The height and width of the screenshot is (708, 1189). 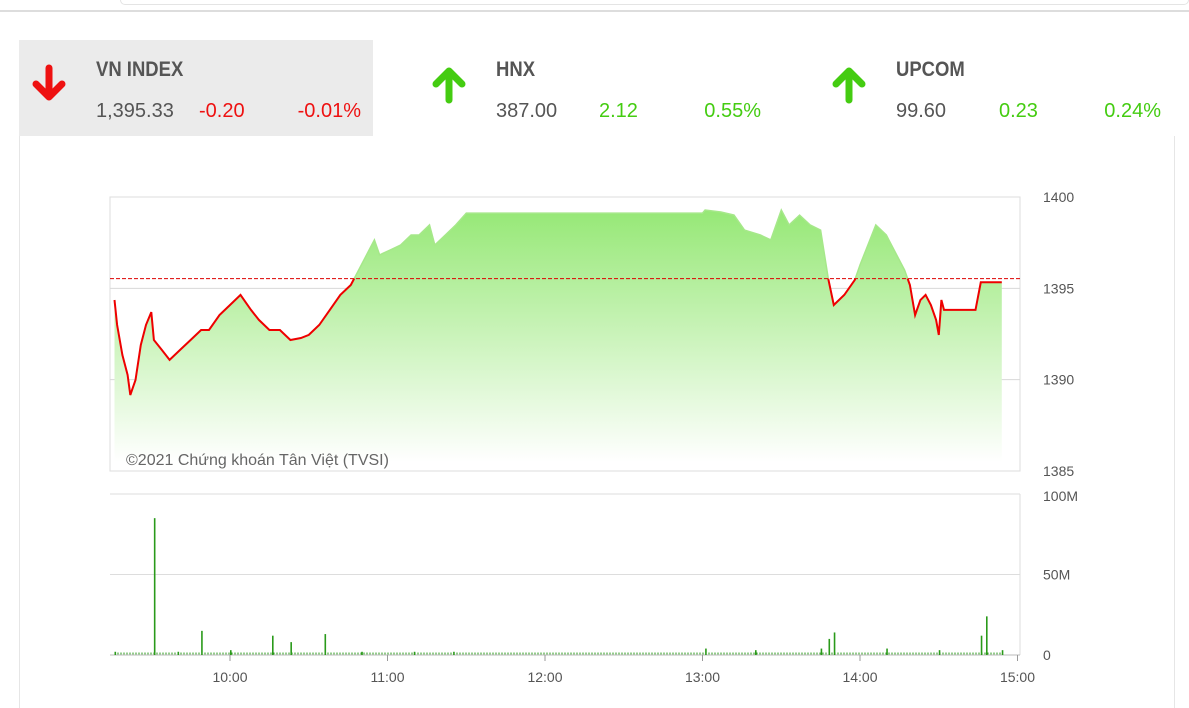 What do you see at coordinates (1058, 197) in the screenshot?
I see `price-tick-label: 1400` at bounding box center [1058, 197].